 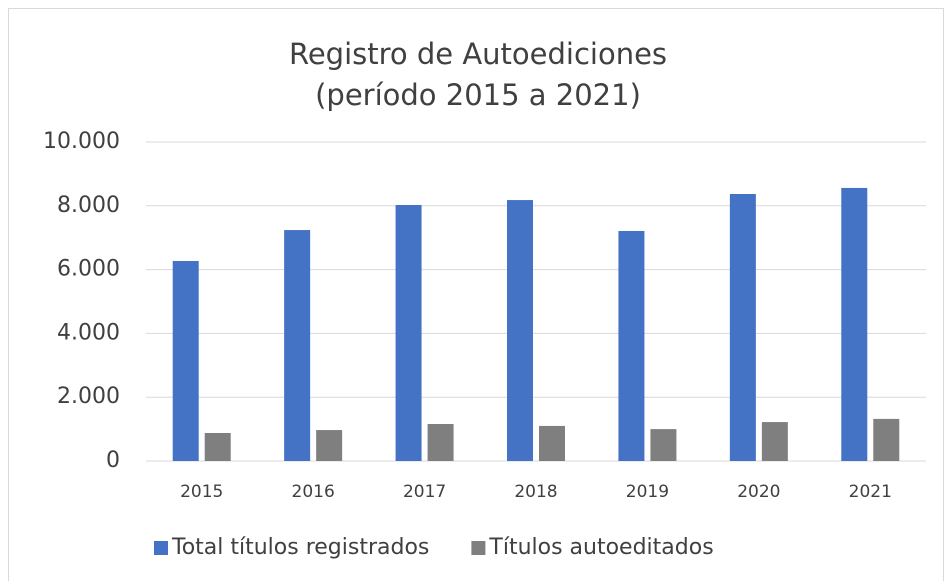 I want to click on x-tick-label: 2019, so click(x=647, y=492).